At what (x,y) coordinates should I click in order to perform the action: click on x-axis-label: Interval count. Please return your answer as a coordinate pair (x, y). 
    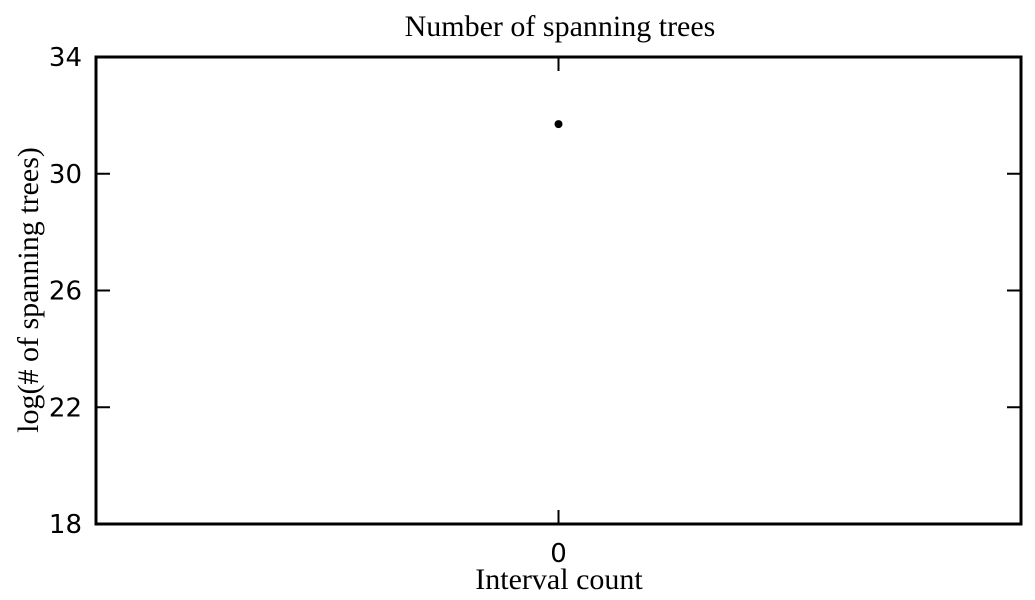
    Looking at the image, I should click on (559, 579).